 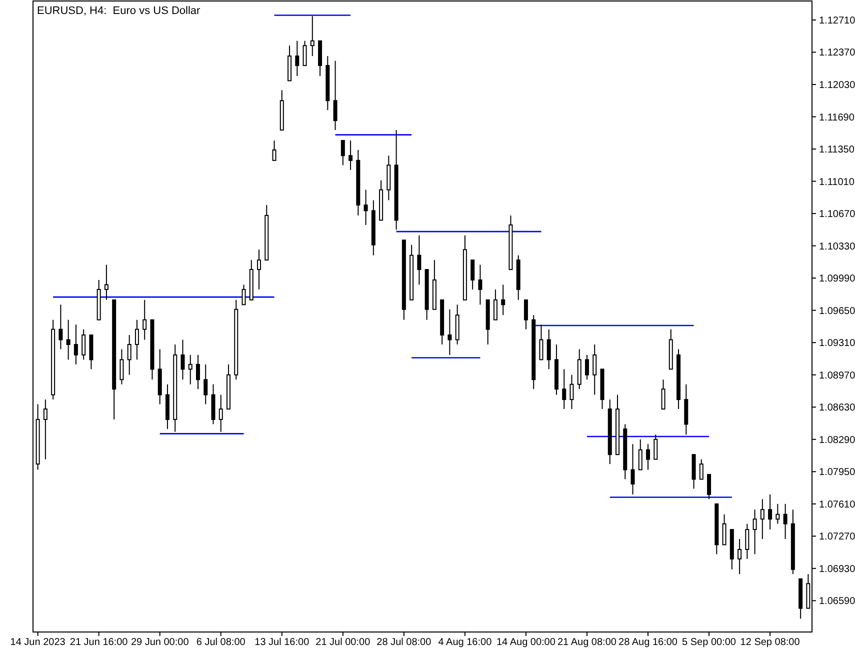 I want to click on x-tick-label: 5 Sep 00:00, so click(x=709, y=642).